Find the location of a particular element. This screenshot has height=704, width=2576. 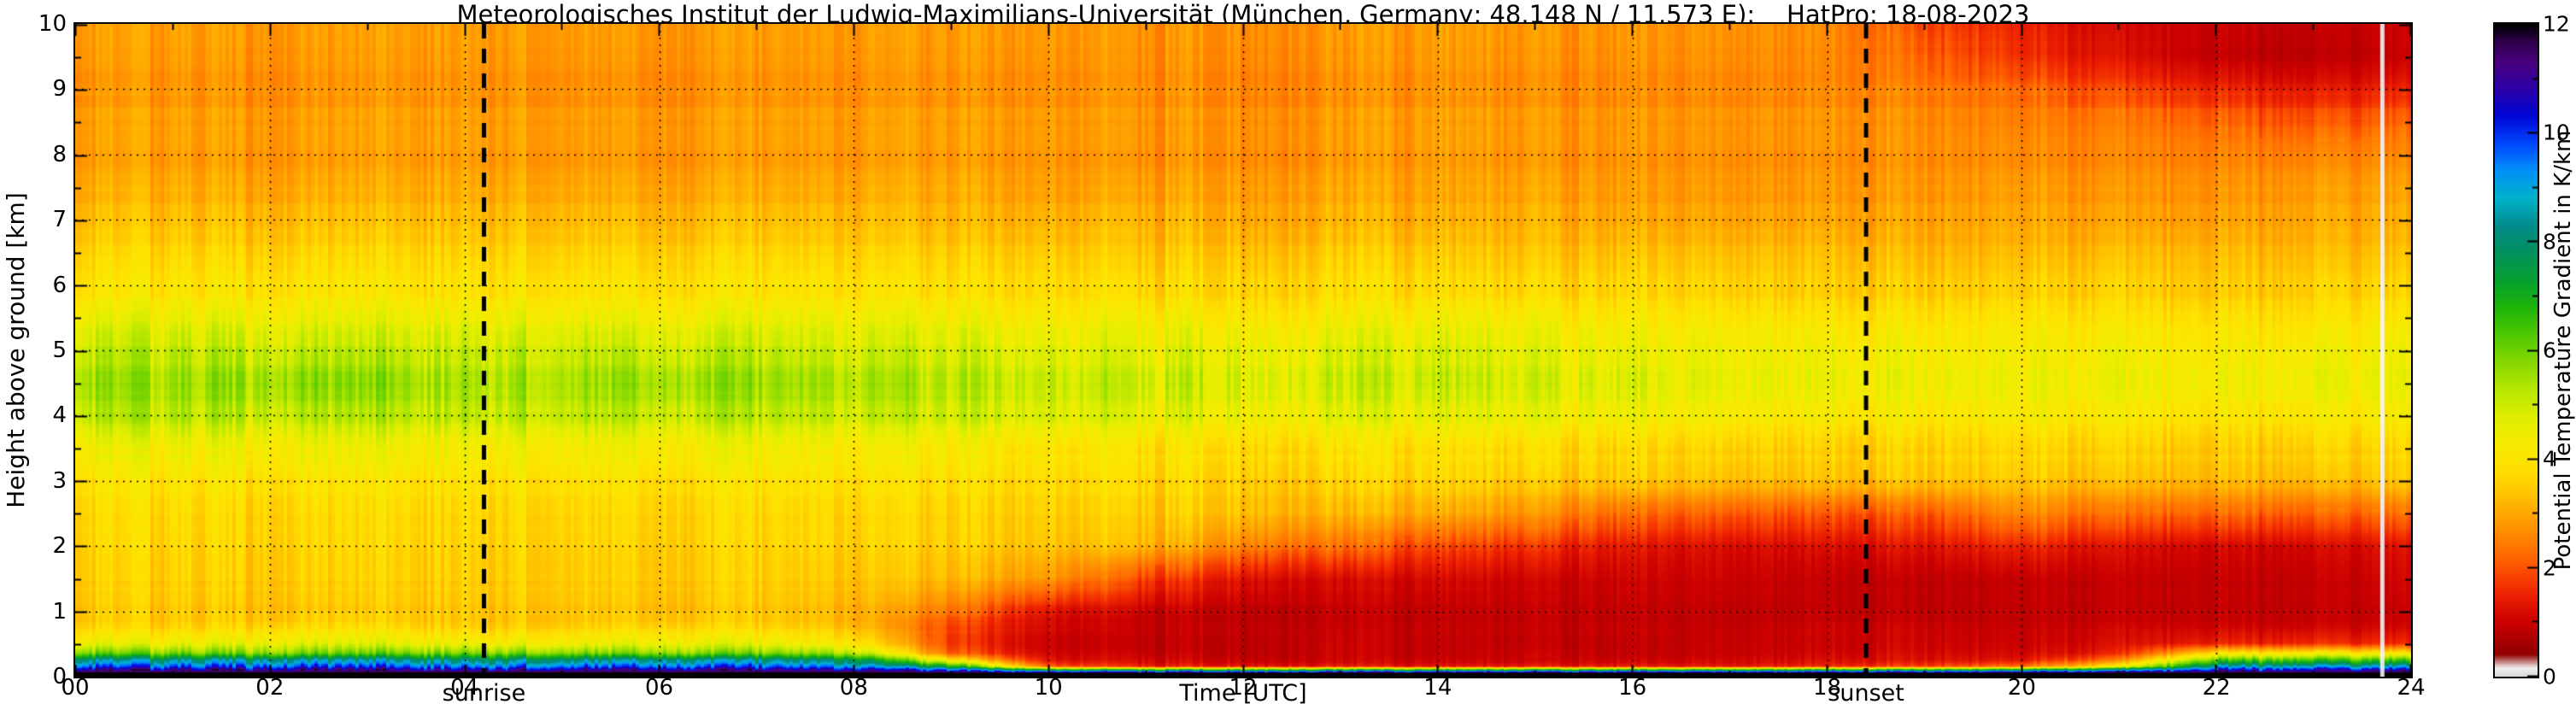

x-tick-label: 00 is located at coordinates (75, 688).